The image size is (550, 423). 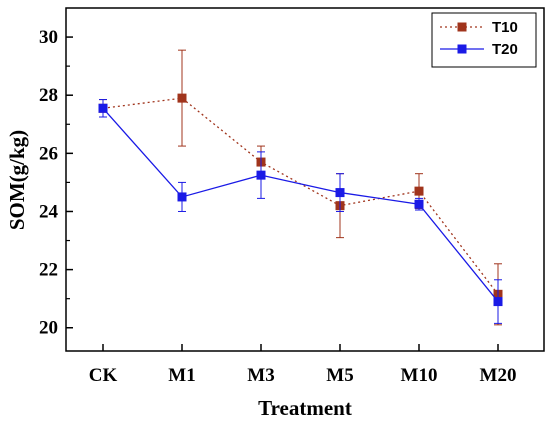 What do you see at coordinates (48, 95) in the screenshot?
I see `y-tick-label: 28` at bounding box center [48, 95].